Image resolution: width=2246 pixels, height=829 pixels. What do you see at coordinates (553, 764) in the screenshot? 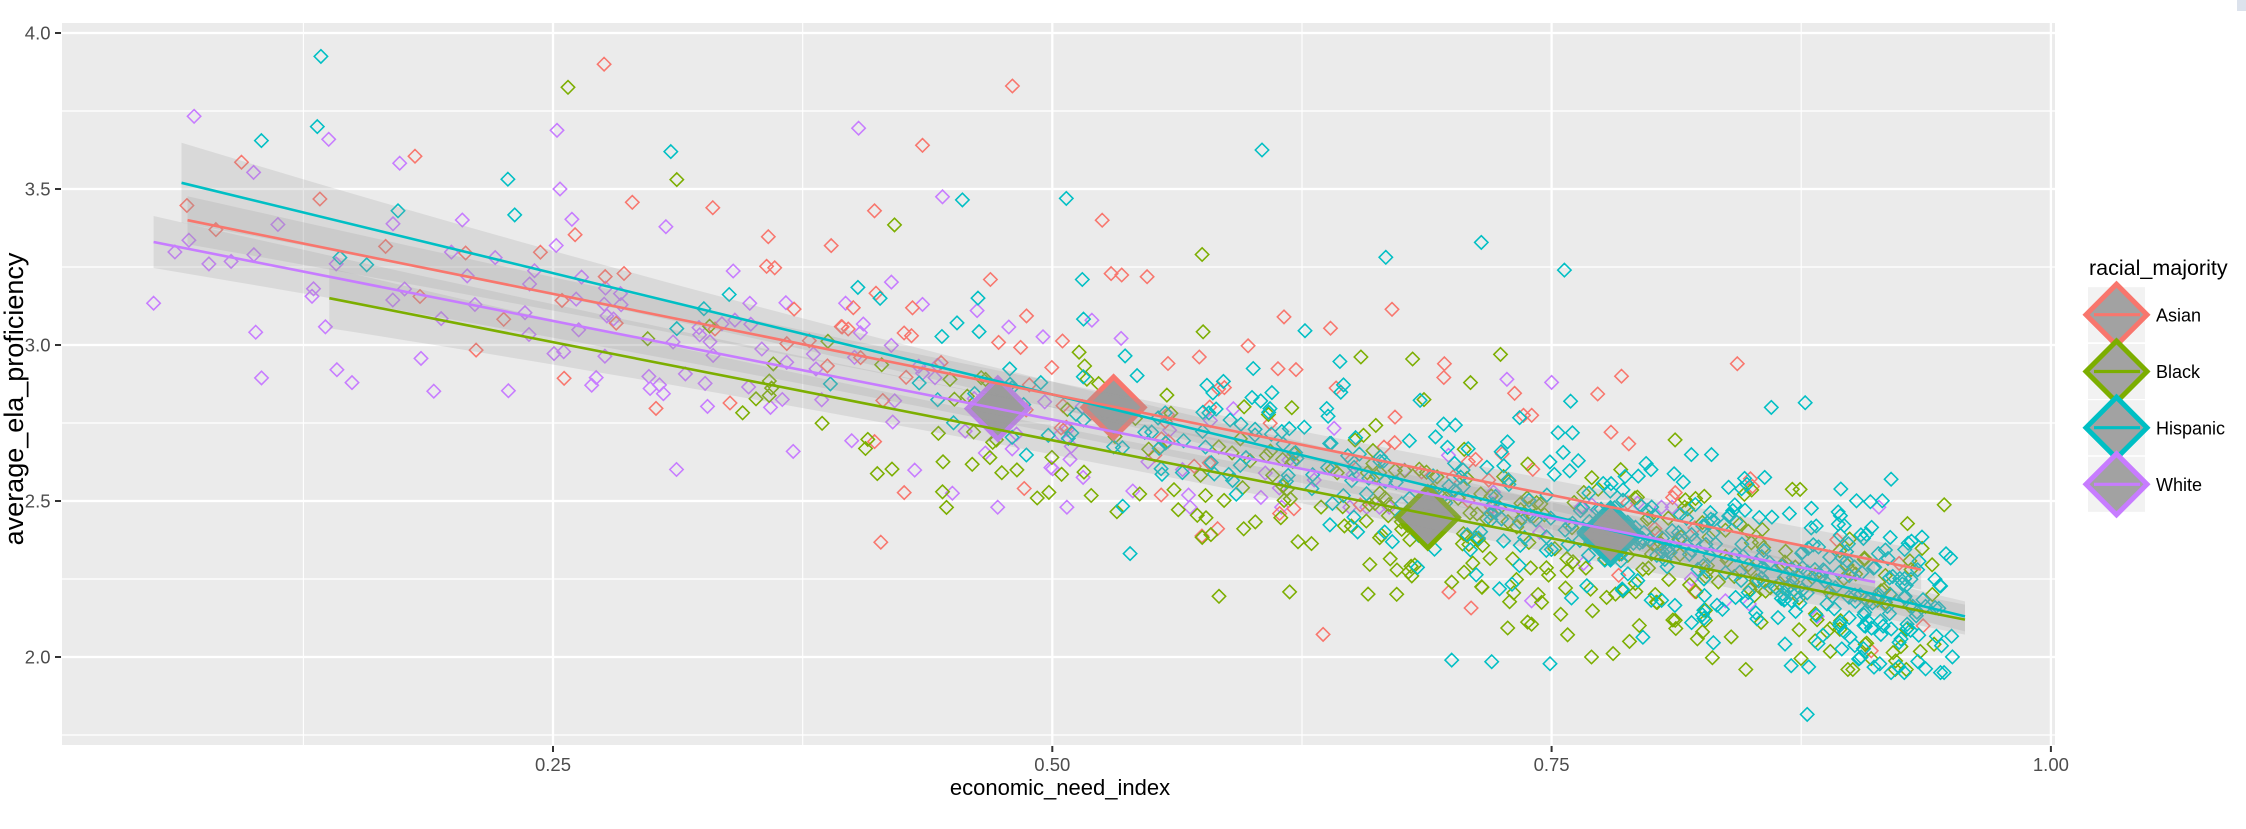
I see `svg-text: 0.25` at bounding box center [553, 764].